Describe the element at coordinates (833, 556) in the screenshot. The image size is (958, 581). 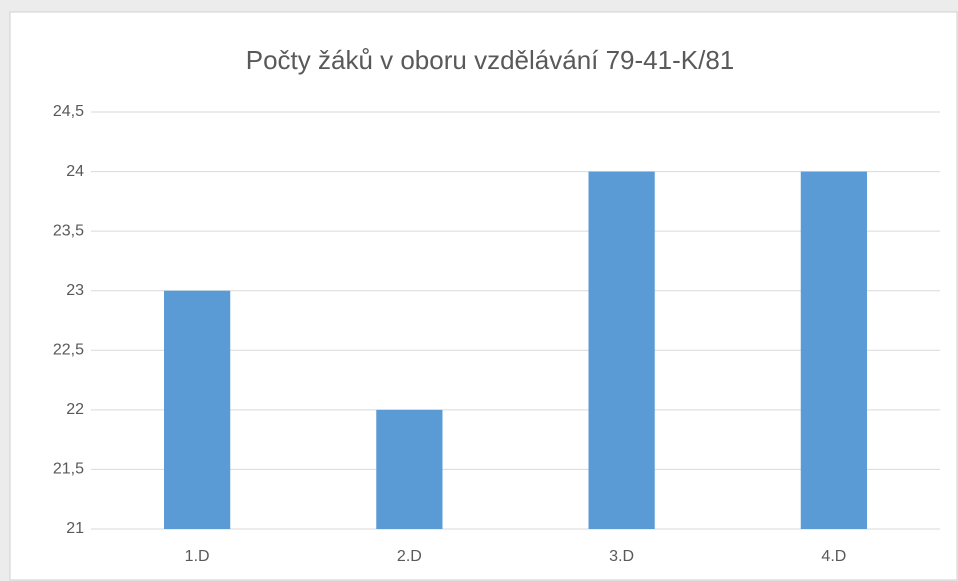
I see `x-tick-label: 4.D` at that location.